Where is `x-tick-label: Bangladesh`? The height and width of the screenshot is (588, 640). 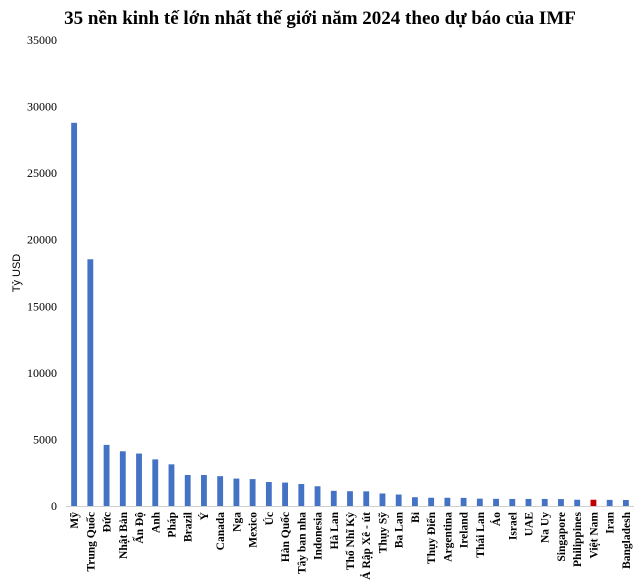
x-tick-label: Bangladesh is located at coordinates (627, 539).